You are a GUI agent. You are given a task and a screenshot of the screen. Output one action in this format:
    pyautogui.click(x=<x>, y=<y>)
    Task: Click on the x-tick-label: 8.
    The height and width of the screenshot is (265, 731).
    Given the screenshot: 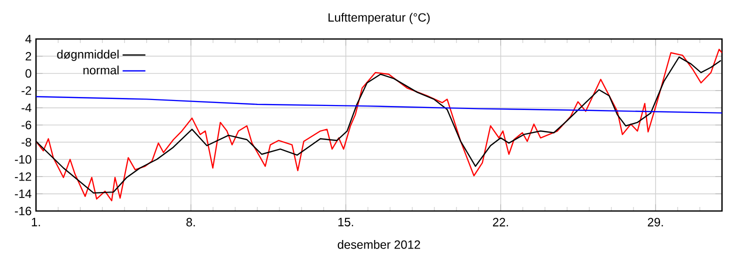 What is the action you would take?
    pyautogui.click(x=190, y=222)
    